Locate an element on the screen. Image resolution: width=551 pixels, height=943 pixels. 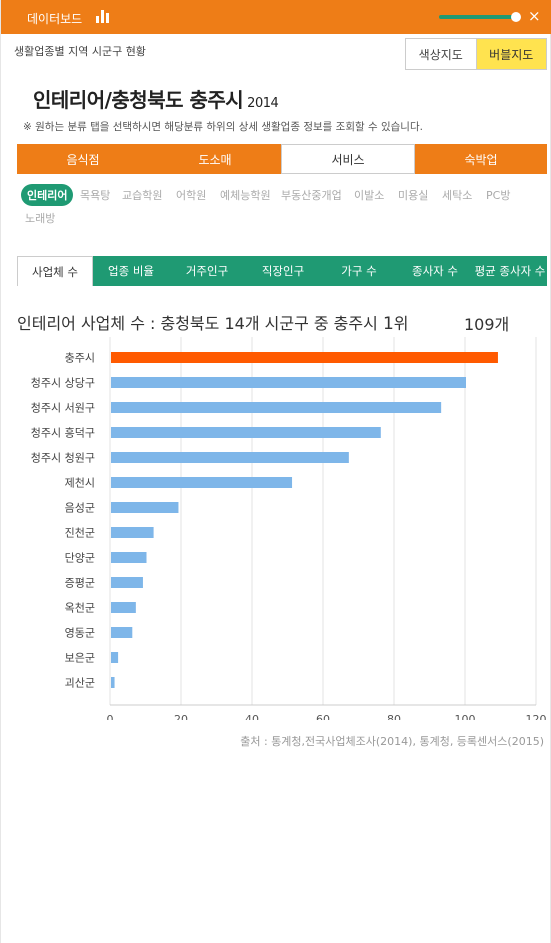
map-type-toggle: 색상지도 버블지도 is located at coordinates (476, 54).